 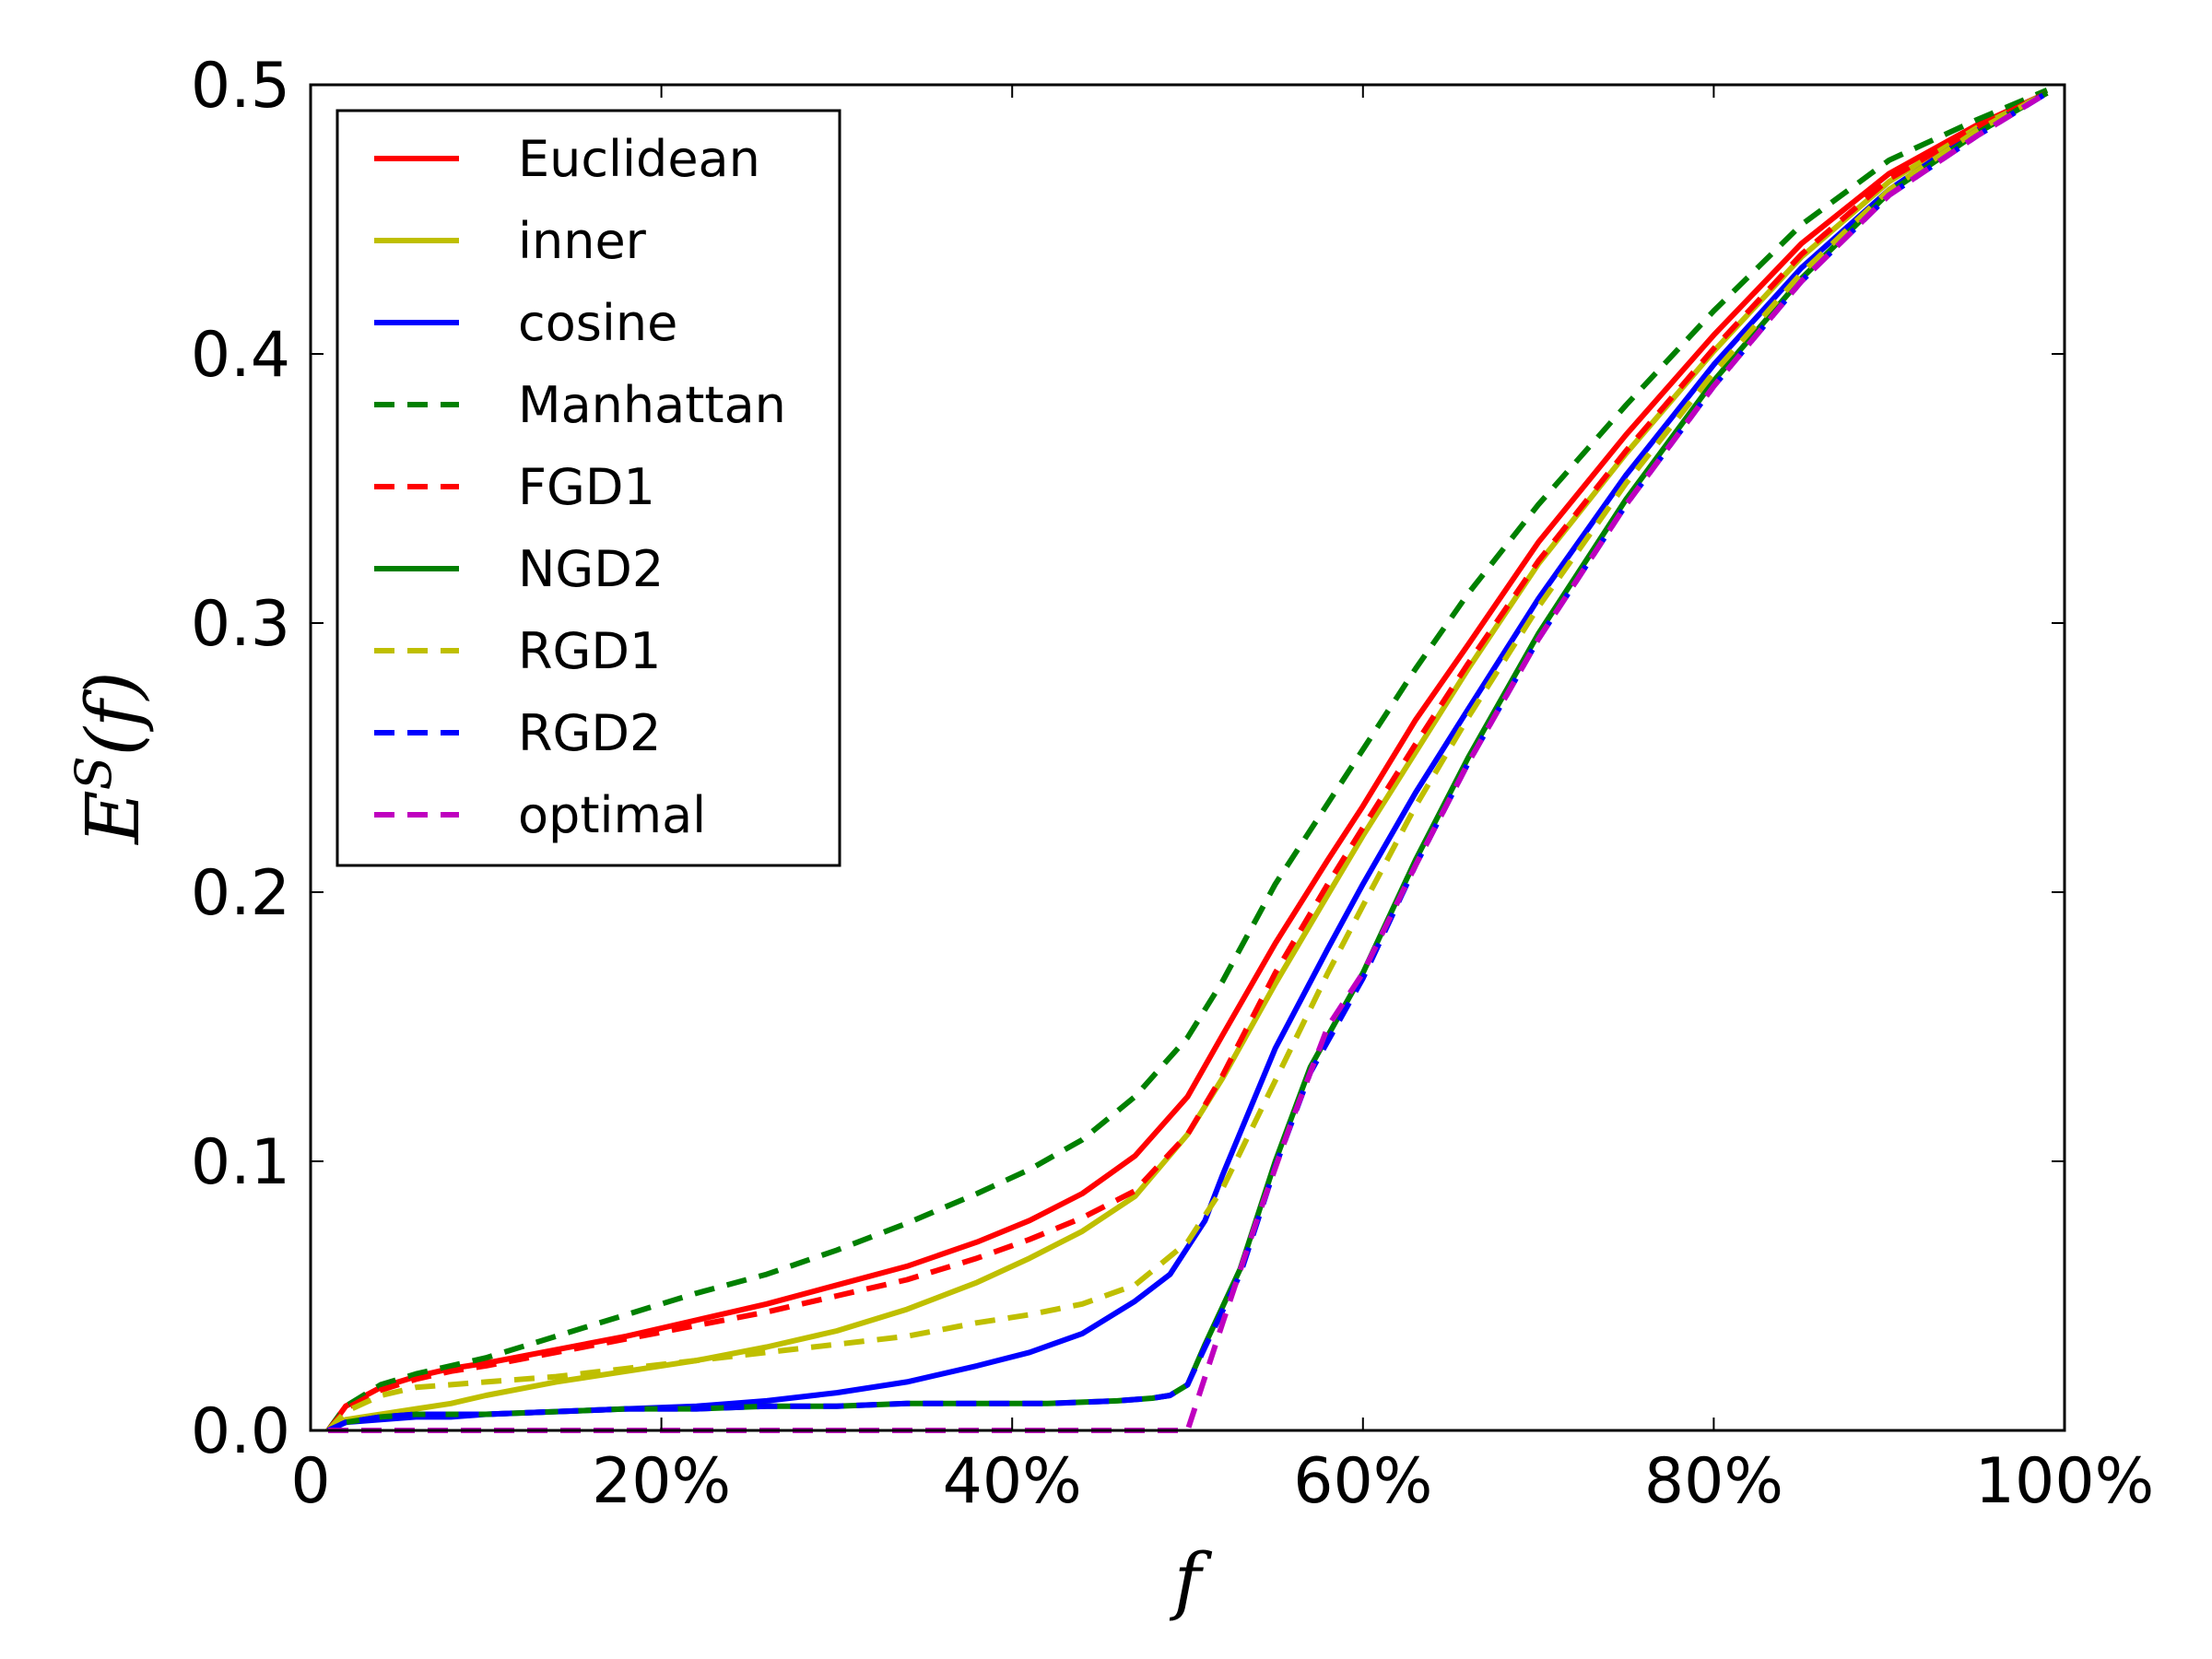 What do you see at coordinates (591, 569) in the screenshot?
I see `legend-label-ngd2: NGD2` at bounding box center [591, 569].